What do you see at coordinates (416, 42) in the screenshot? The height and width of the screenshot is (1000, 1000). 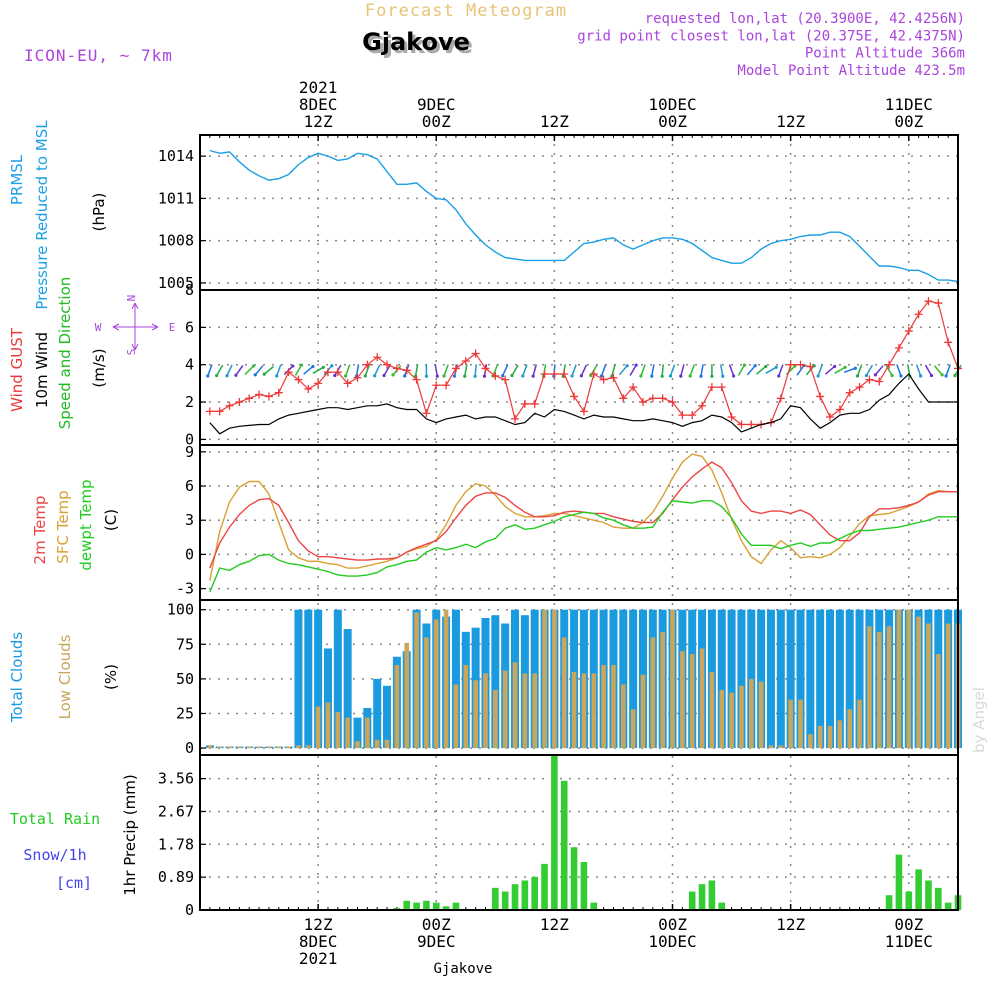 I see `location-title: Gjakove` at bounding box center [416, 42].